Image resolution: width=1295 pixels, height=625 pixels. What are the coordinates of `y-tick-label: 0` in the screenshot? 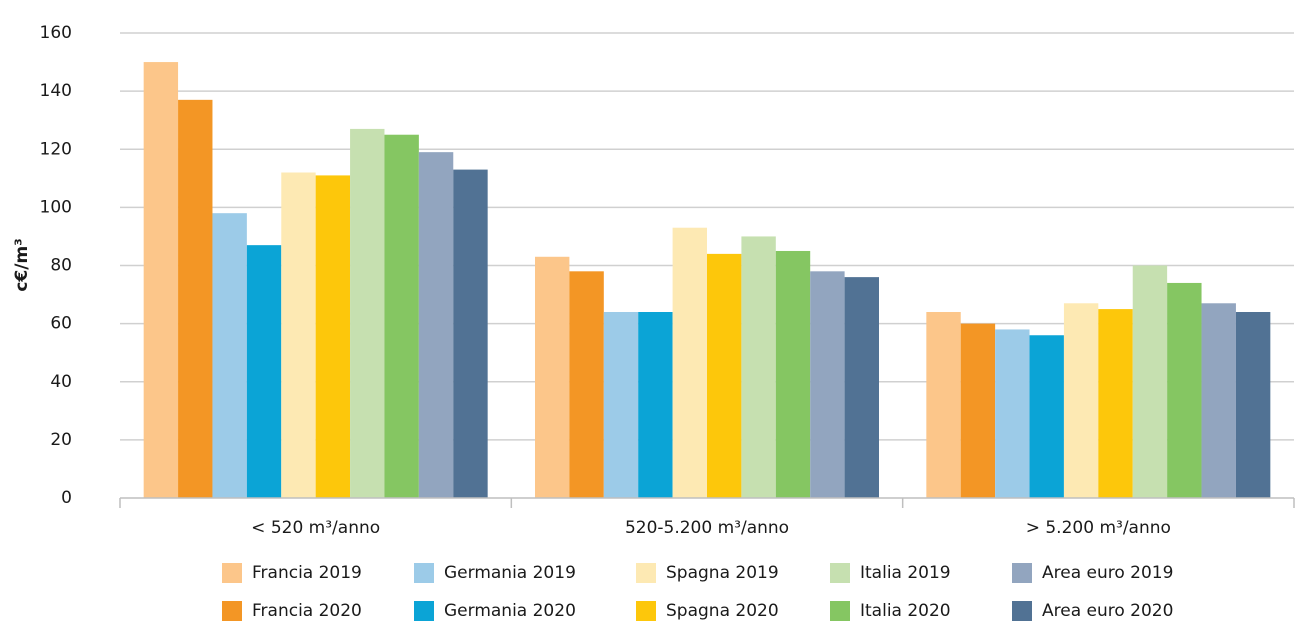 It's located at (66, 498).